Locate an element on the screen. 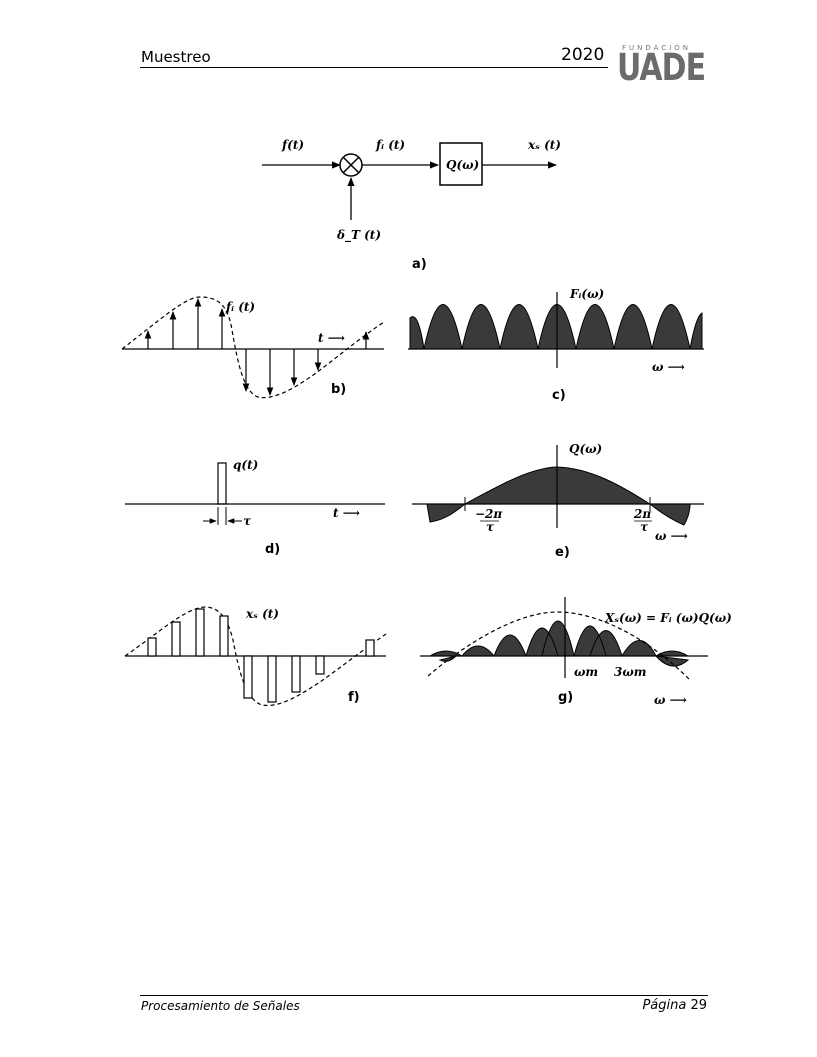  caption-d: d) is located at coordinates (272, 549).